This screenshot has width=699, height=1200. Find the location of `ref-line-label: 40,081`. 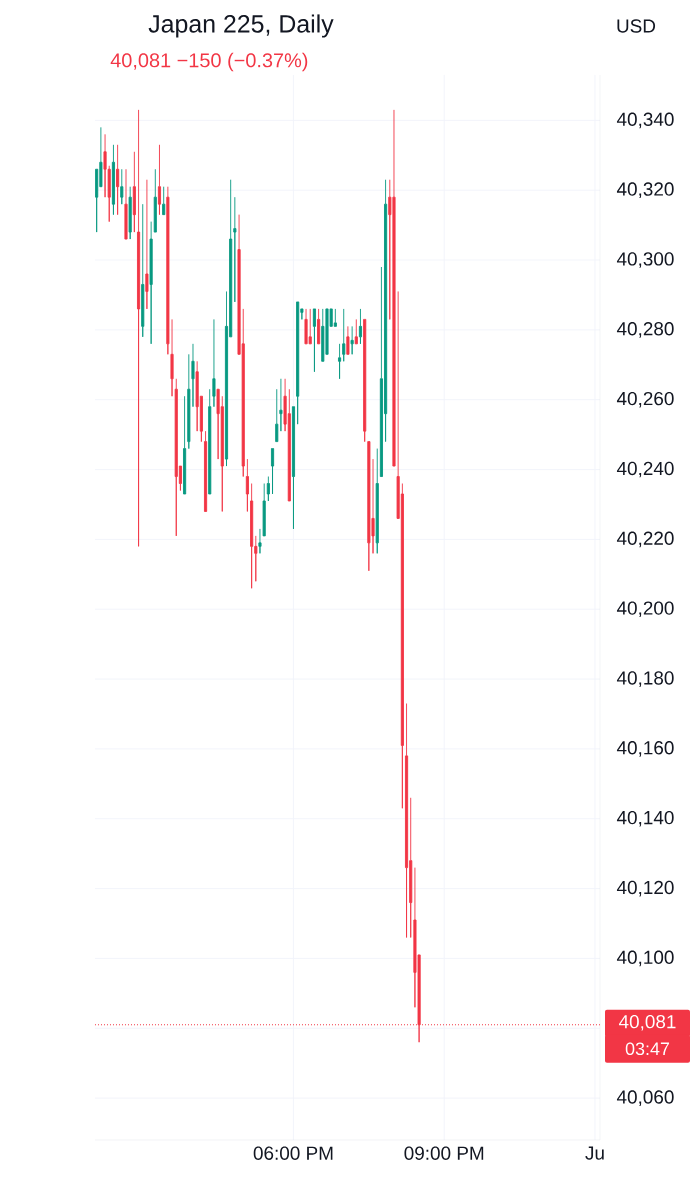

ref-line-label: 40,081 is located at coordinates (647, 1022).